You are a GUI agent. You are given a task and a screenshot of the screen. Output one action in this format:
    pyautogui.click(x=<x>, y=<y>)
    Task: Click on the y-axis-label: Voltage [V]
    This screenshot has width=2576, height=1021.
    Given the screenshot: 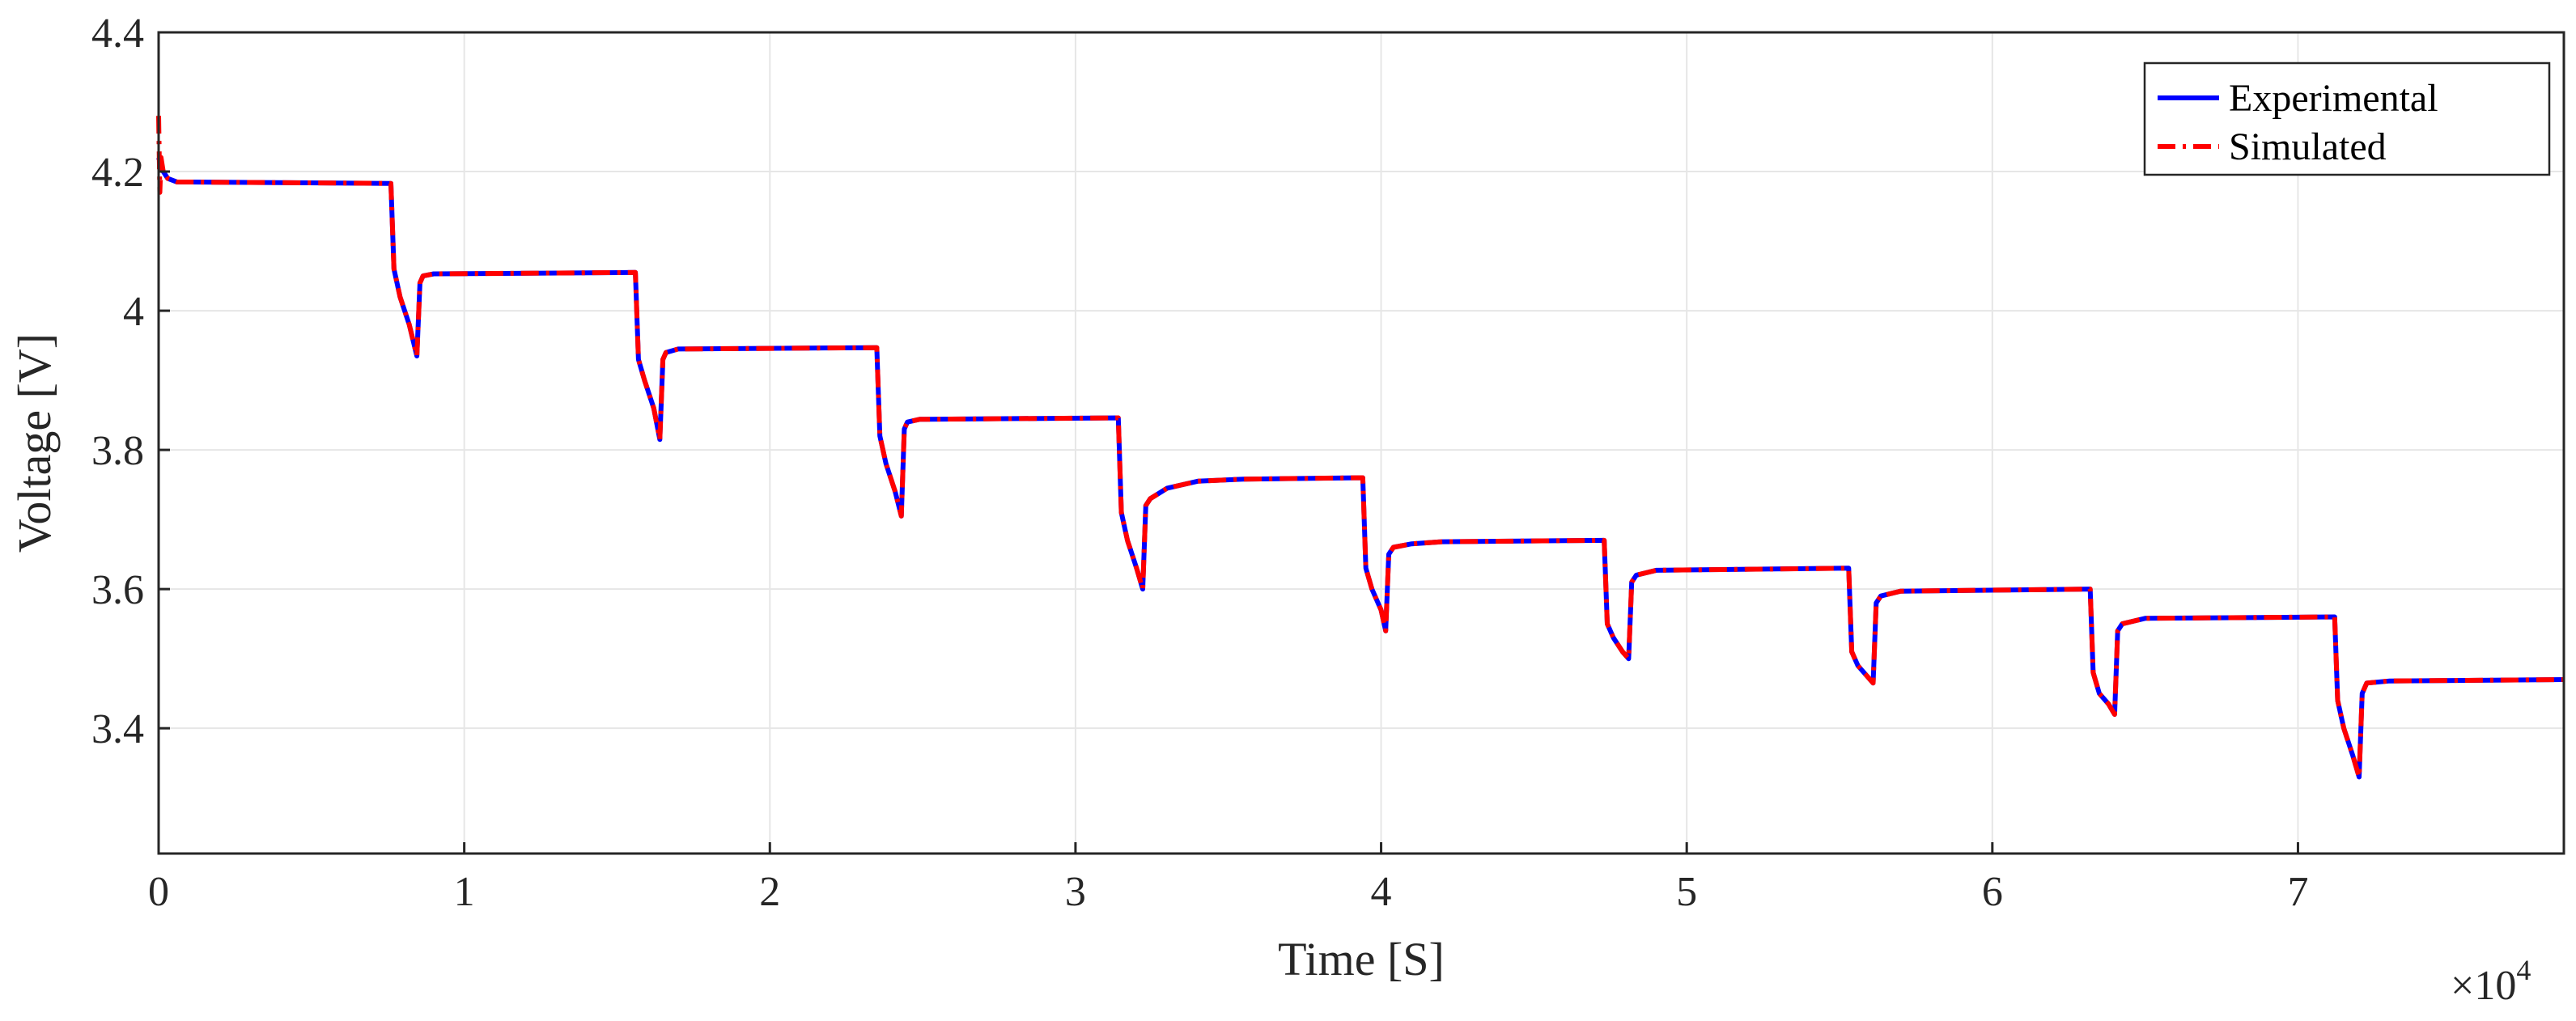 What is the action you would take?
    pyautogui.click(x=34, y=443)
    